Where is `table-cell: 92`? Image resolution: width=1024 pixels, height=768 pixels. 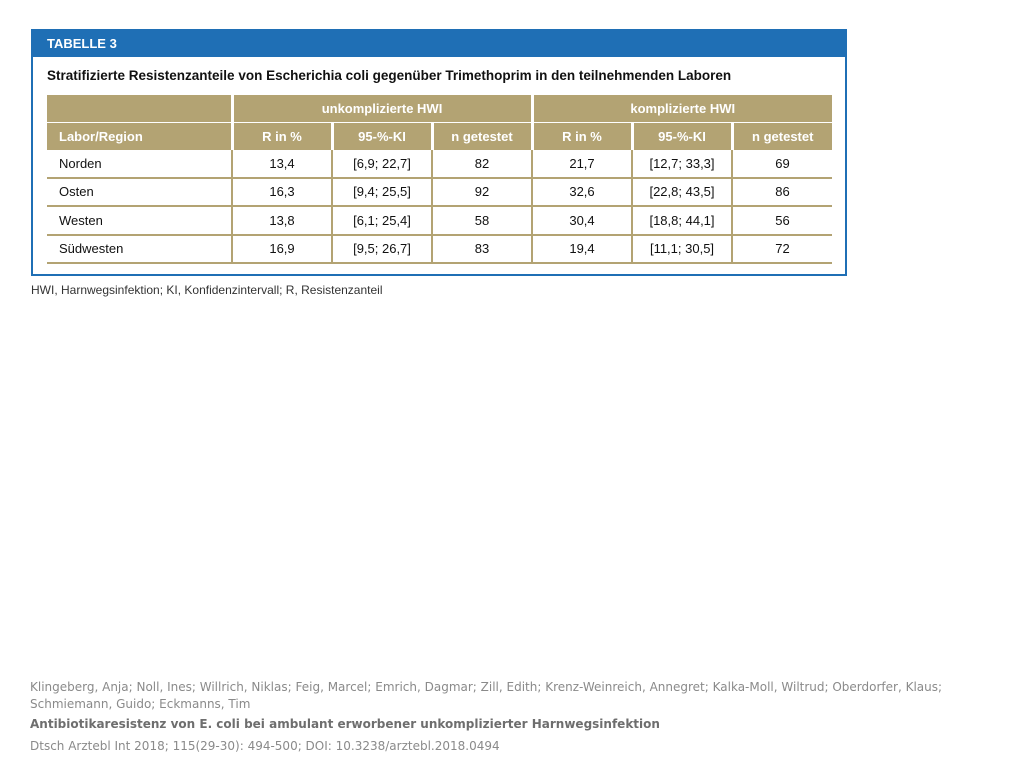 table-cell: 92 is located at coordinates (481, 192).